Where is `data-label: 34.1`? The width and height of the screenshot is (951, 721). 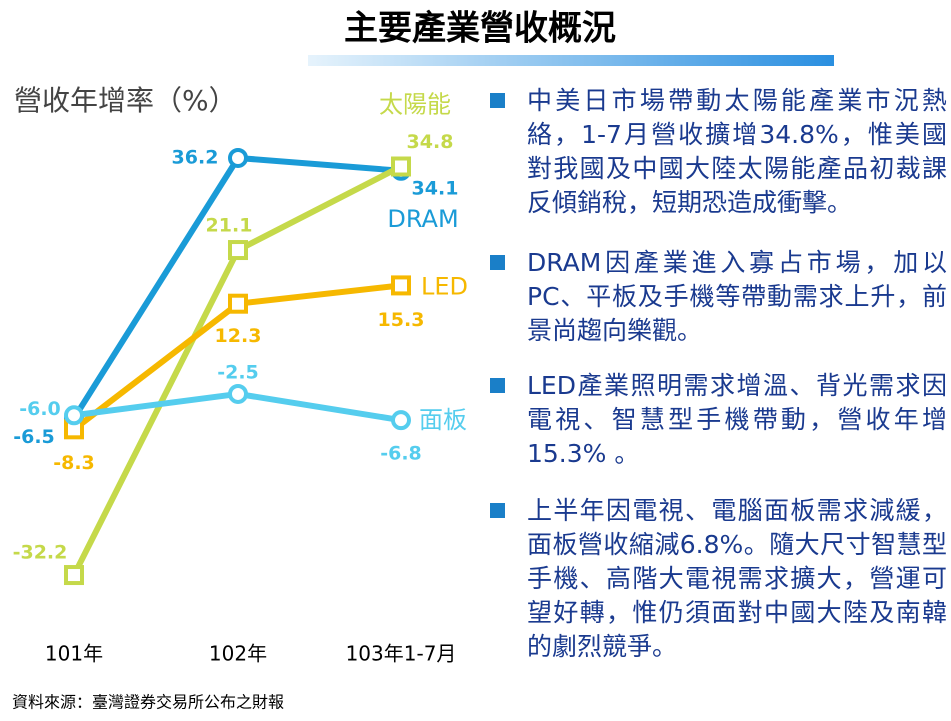 data-label: 34.1 is located at coordinates (435, 188).